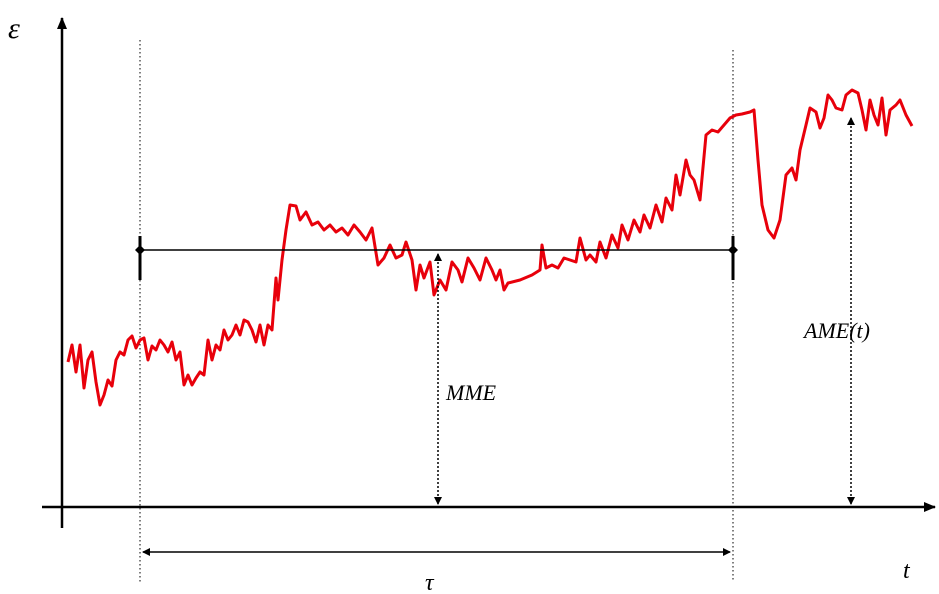 The image size is (939, 594). I want to click on mme-label: MME, so click(471, 392).